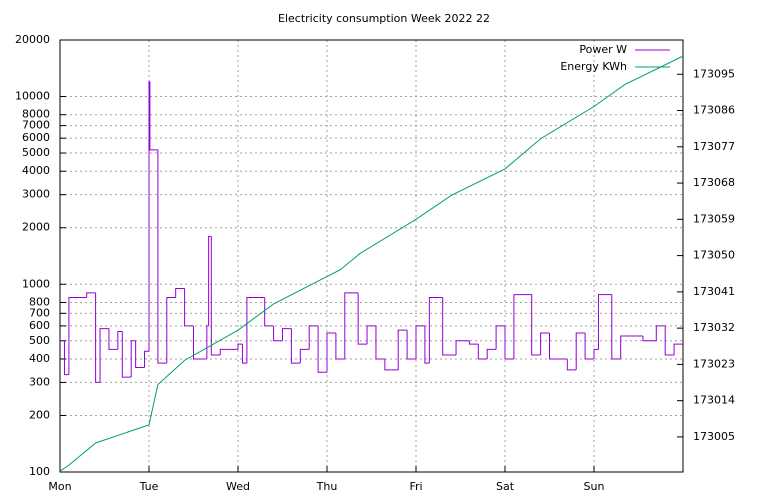 The height and width of the screenshot is (500, 768). What do you see at coordinates (36, 152) in the screenshot?
I see `y-tick-label: 5000` at bounding box center [36, 152].